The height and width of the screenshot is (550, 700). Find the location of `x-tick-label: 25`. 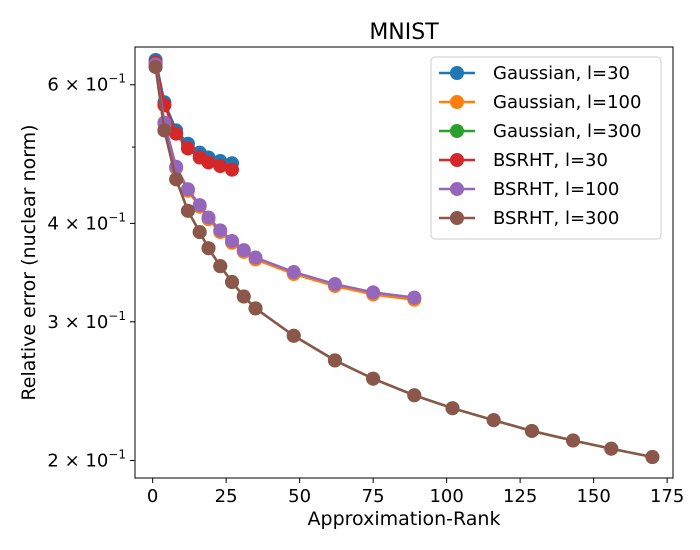

x-tick-label: 25 is located at coordinates (226, 496).